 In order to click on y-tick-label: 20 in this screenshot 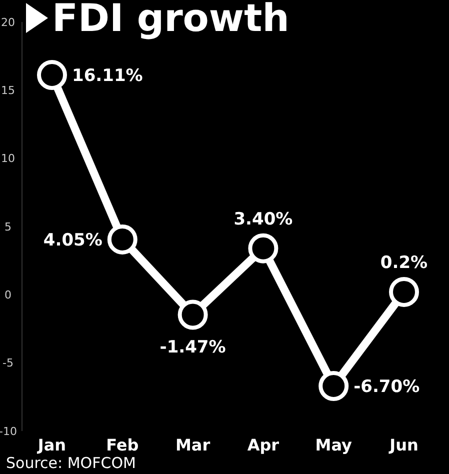, I will do `click(8, 22)`.